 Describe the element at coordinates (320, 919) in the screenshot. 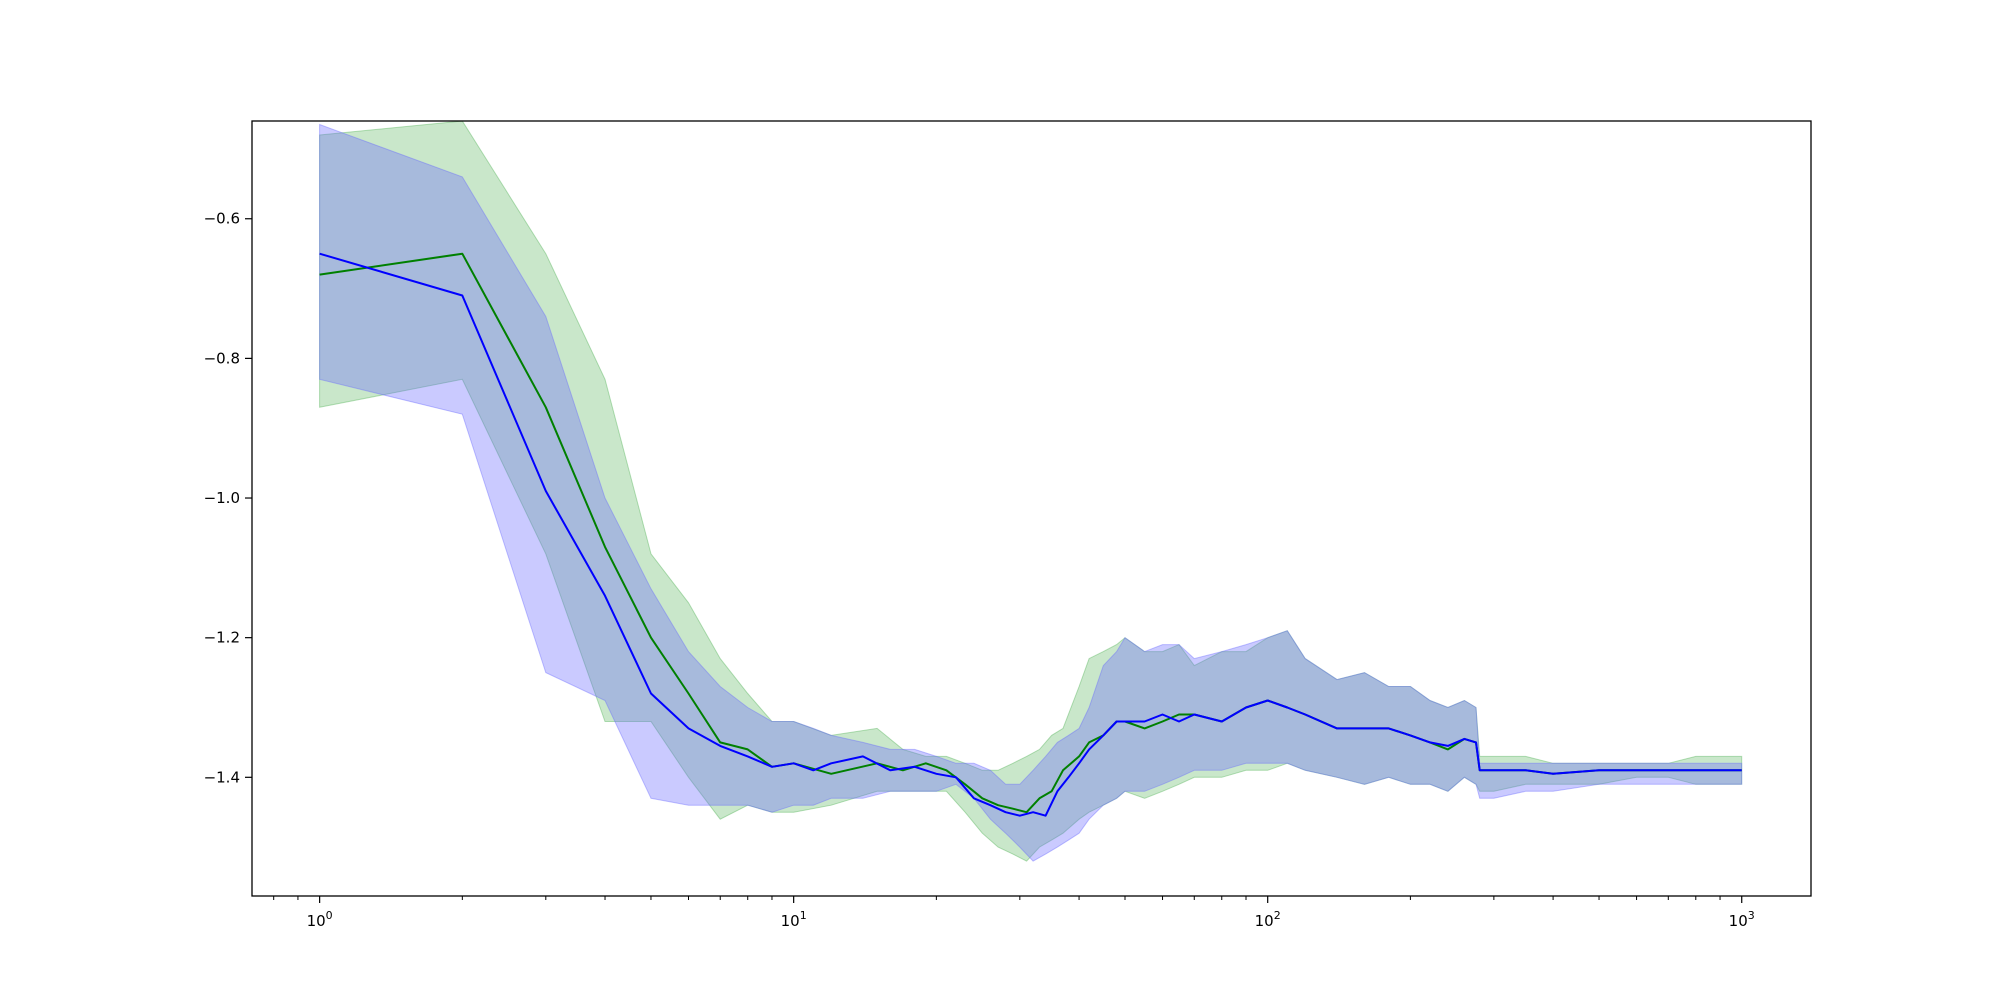

I see `x-tick-label: 10⁰` at that location.